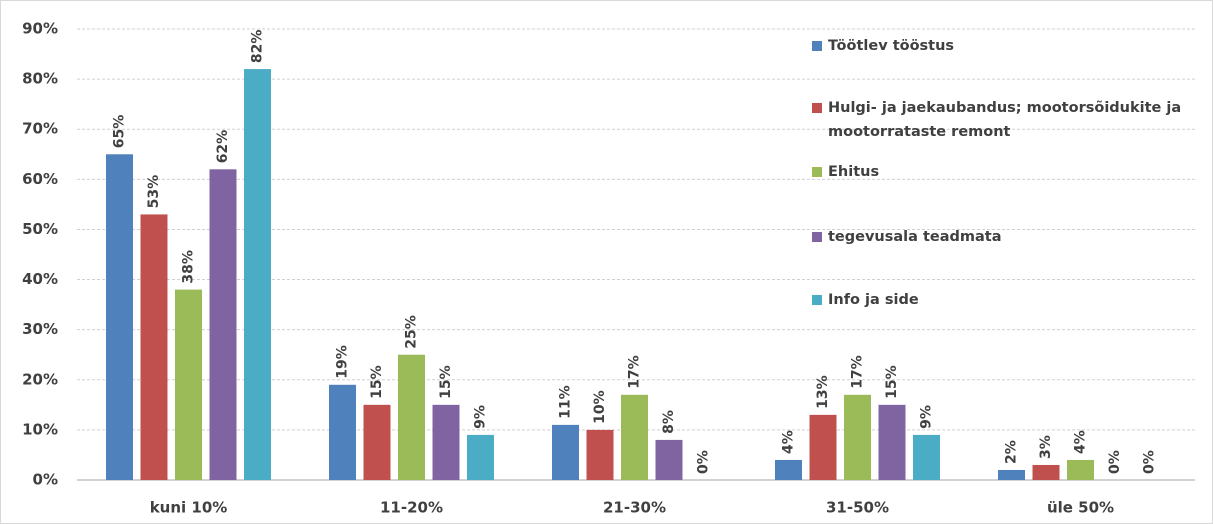  I want to click on data-label: 38%, so click(189, 267).